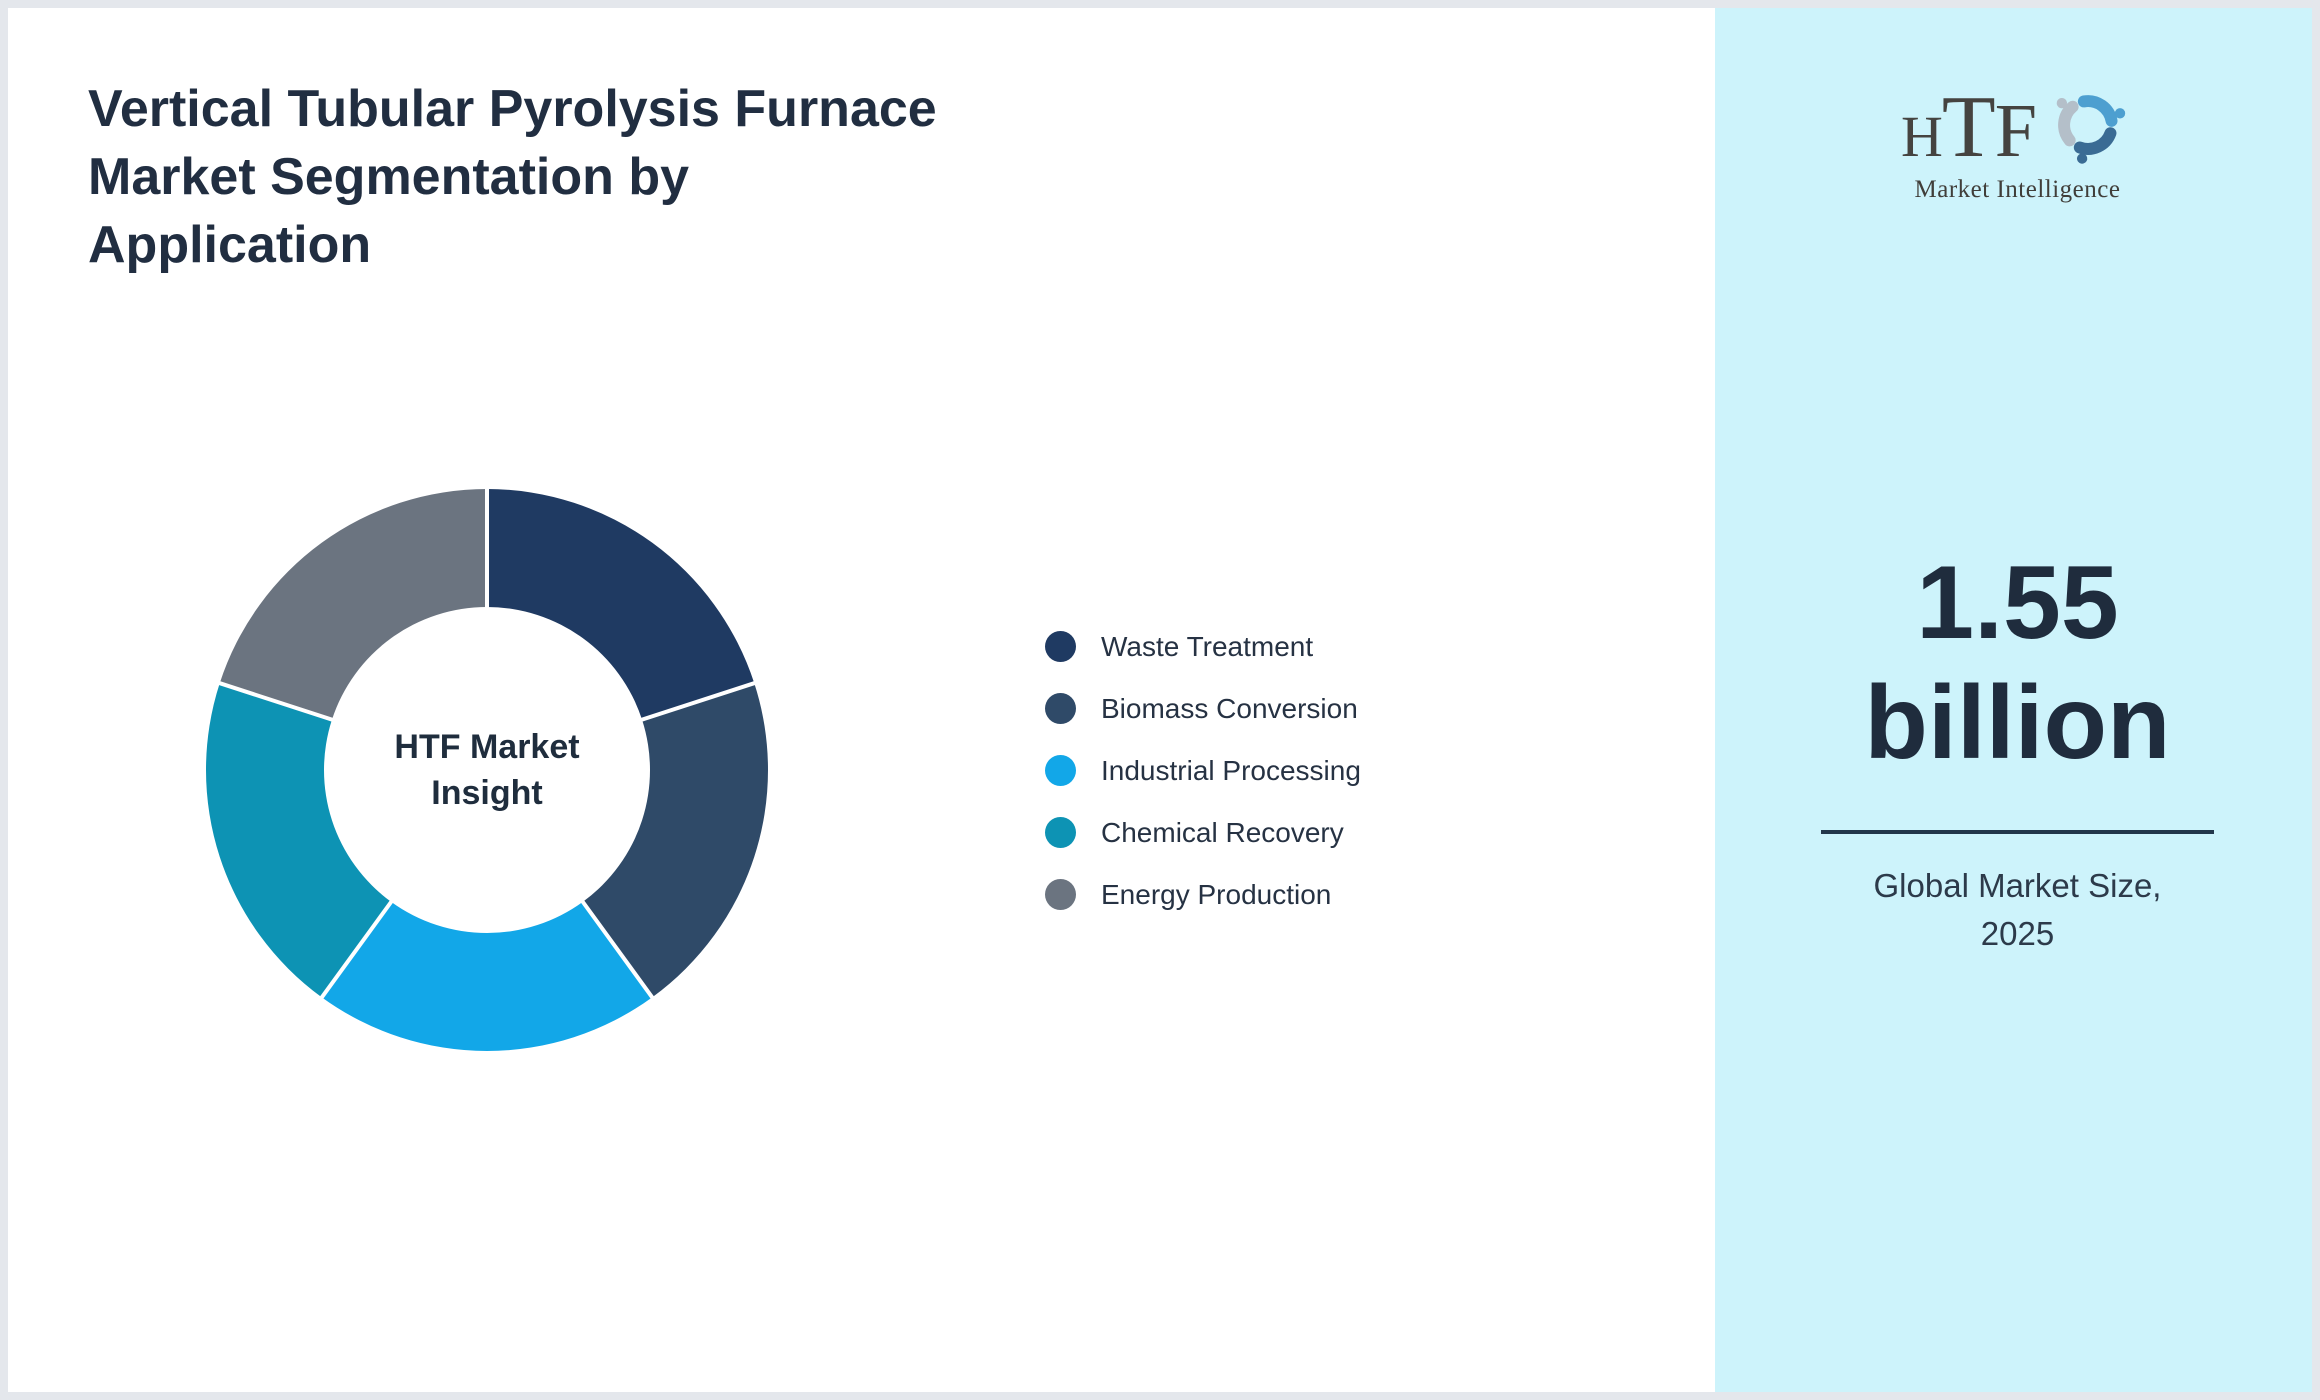  Describe the element at coordinates (353, 604) in the screenshot. I see `donut-segment-energy-production` at that location.